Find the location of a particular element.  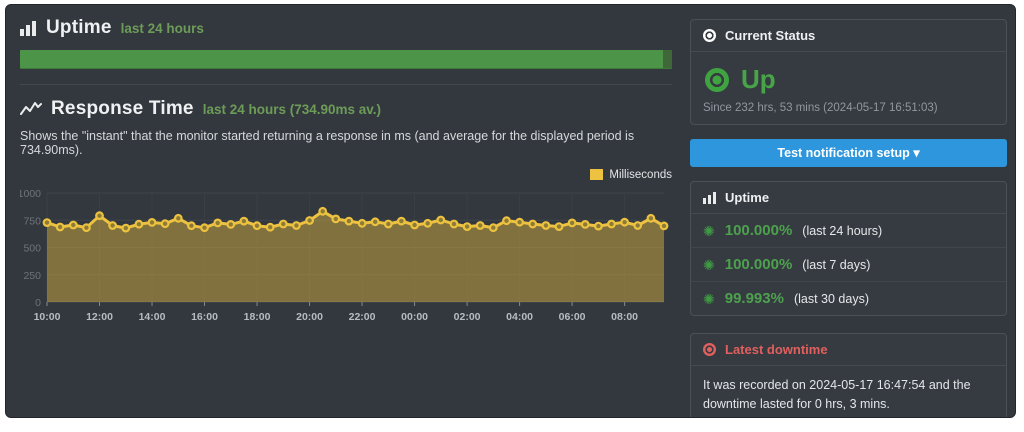

uptime-period: (last 24 hours) is located at coordinates (842, 230).